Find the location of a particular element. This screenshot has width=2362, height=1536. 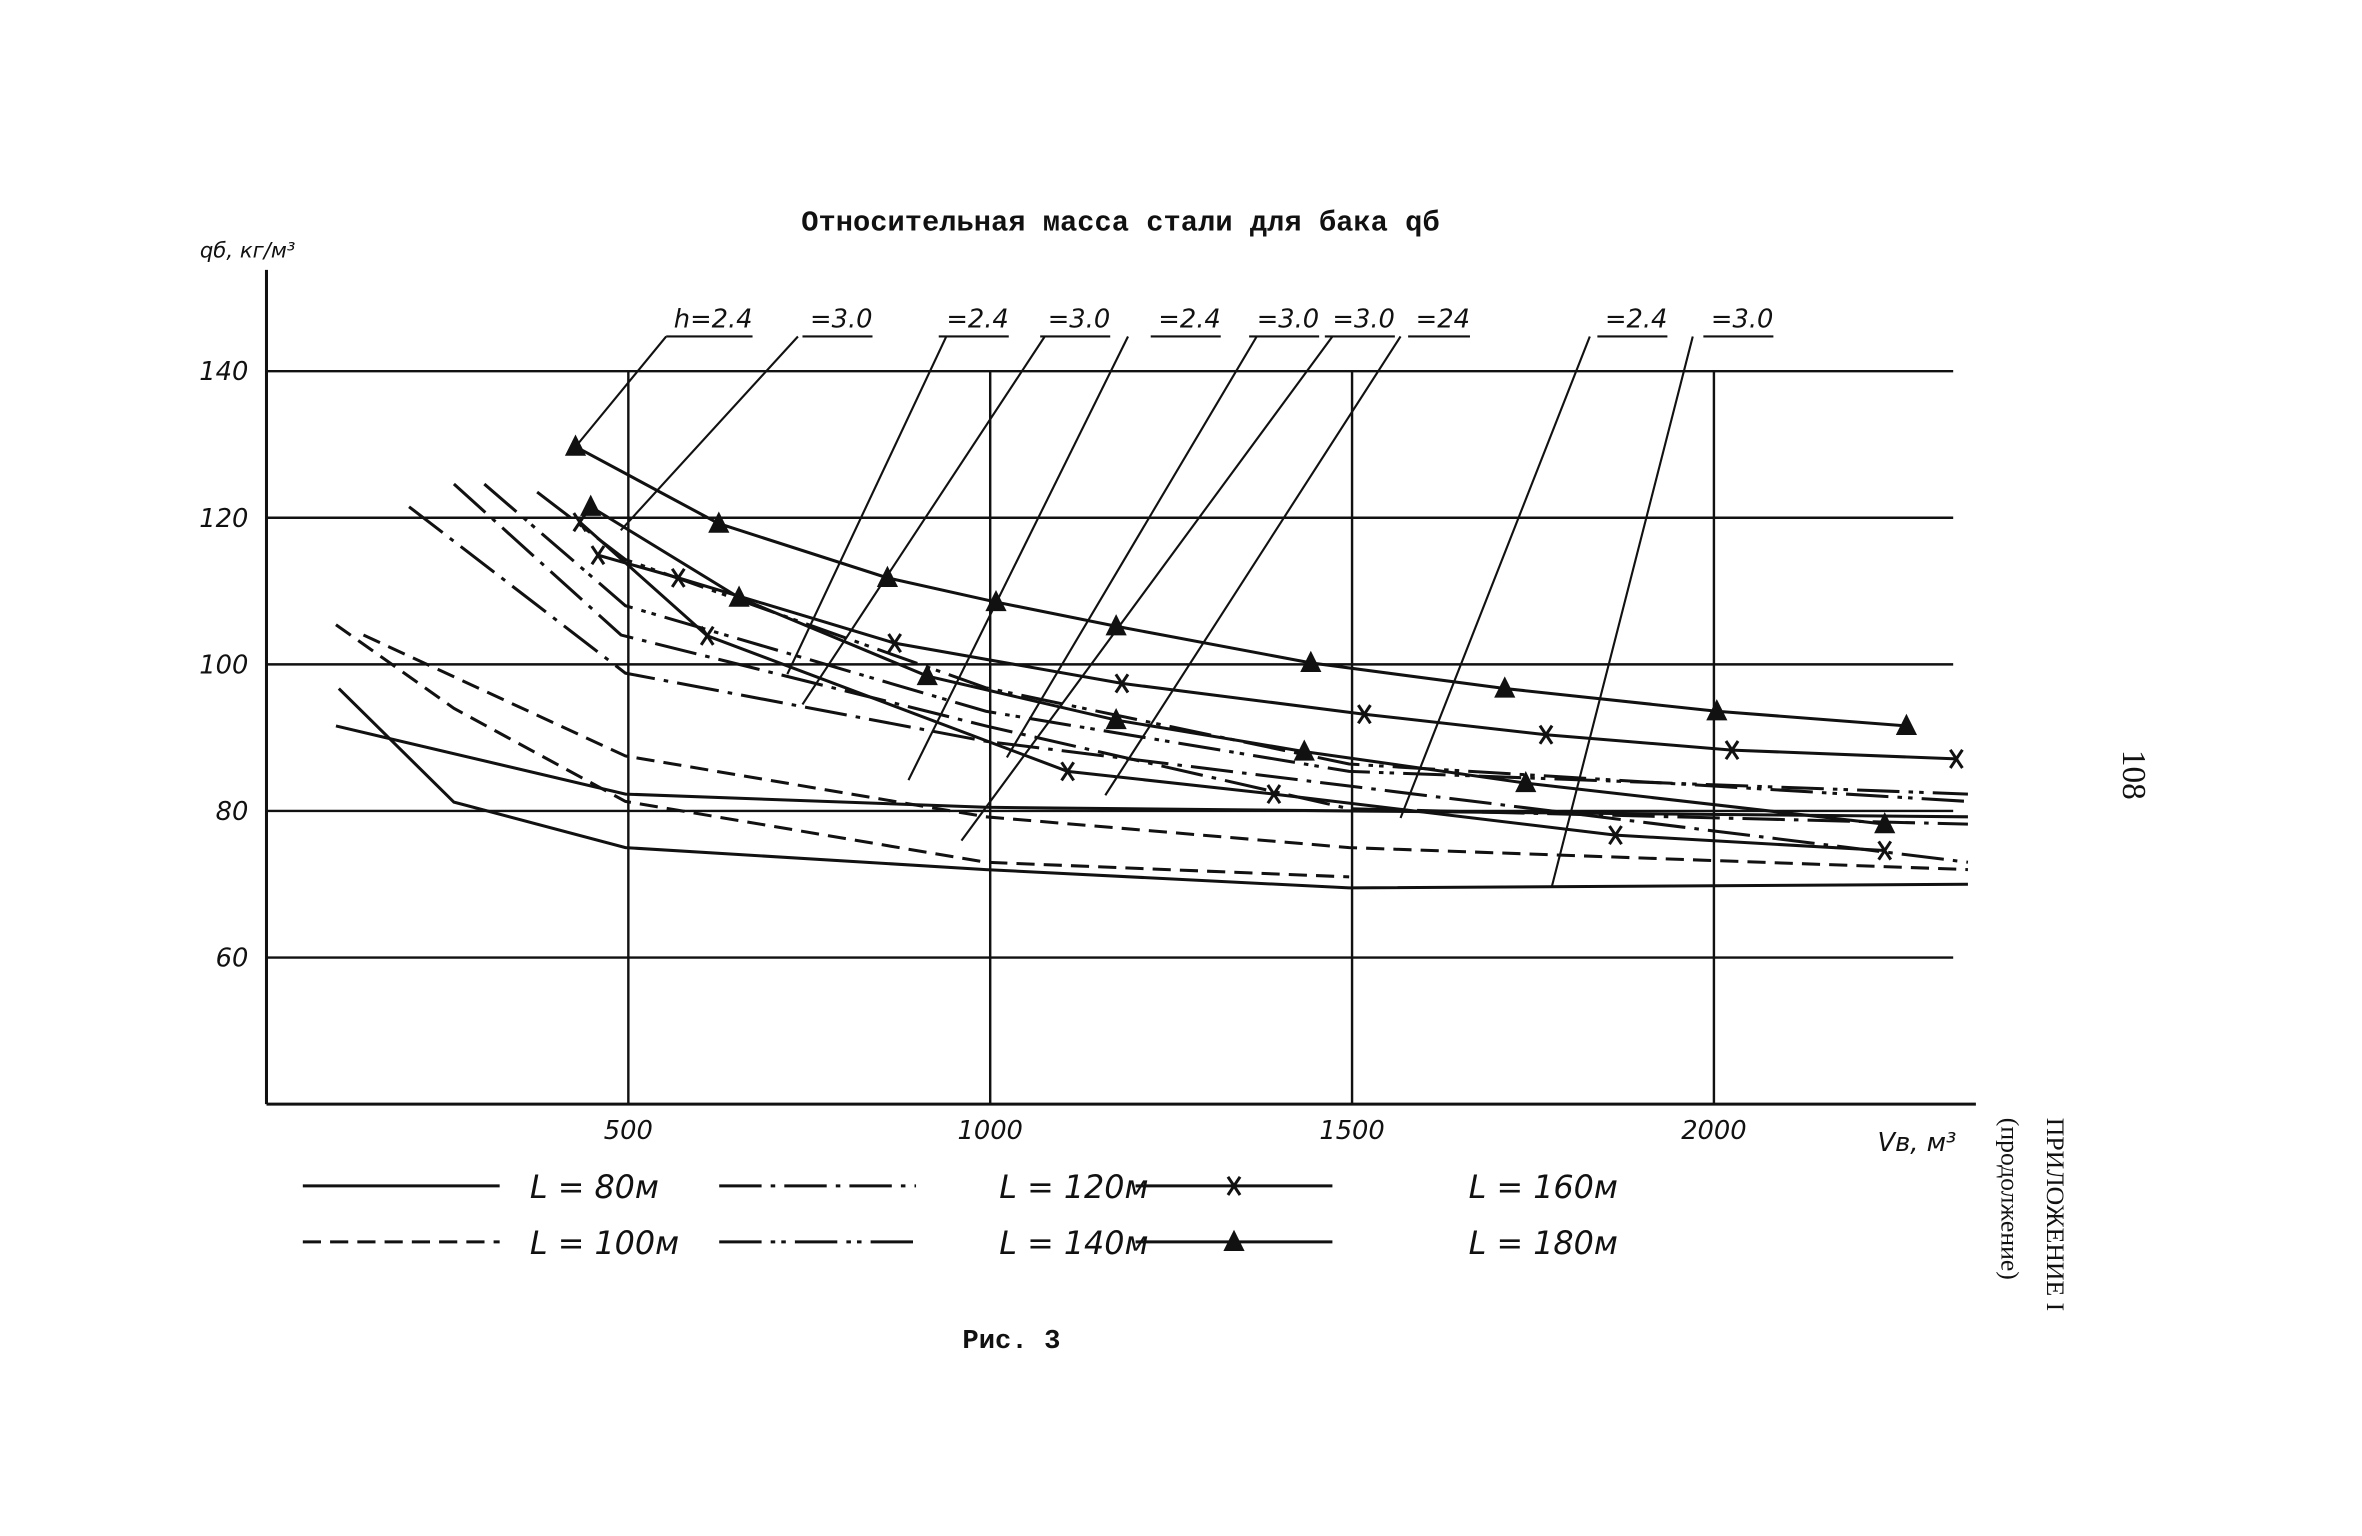

y-tick-label: 100 is located at coordinates (223, 665).